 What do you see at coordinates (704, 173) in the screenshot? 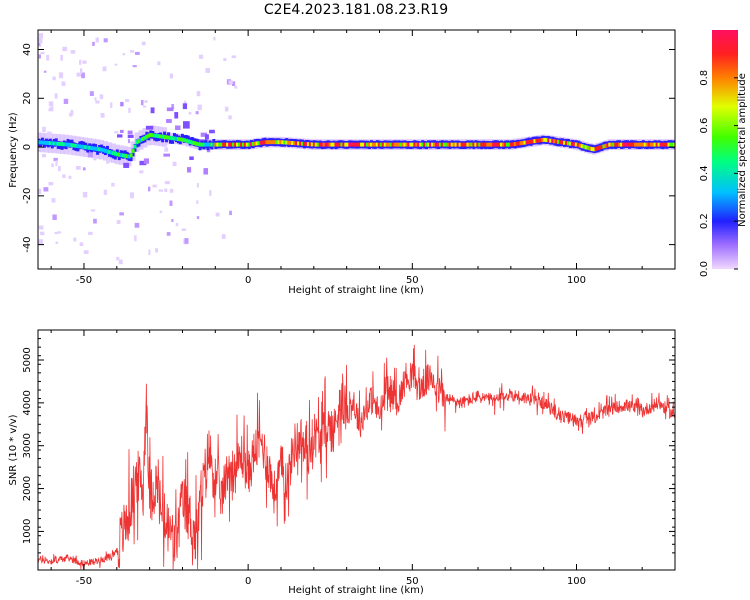
I see `colorbar-tick-label: 0.4` at bounding box center [704, 173].